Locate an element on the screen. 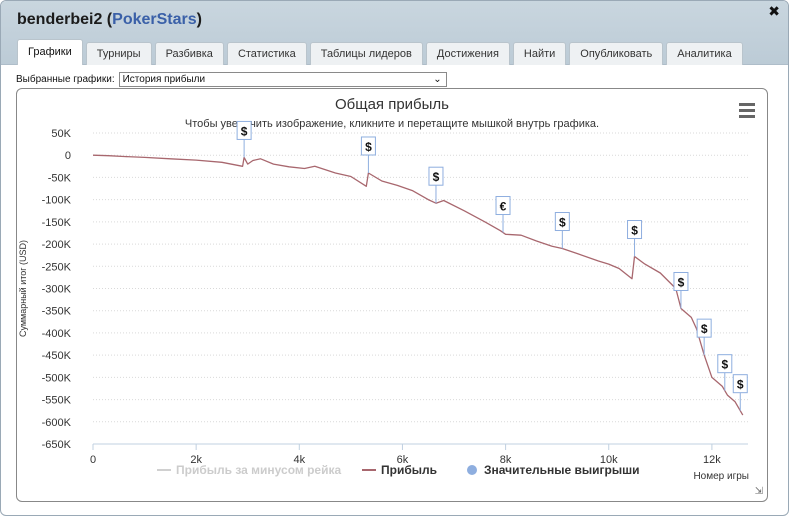  tab-achievements: Достижения is located at coordinates (467, 53).